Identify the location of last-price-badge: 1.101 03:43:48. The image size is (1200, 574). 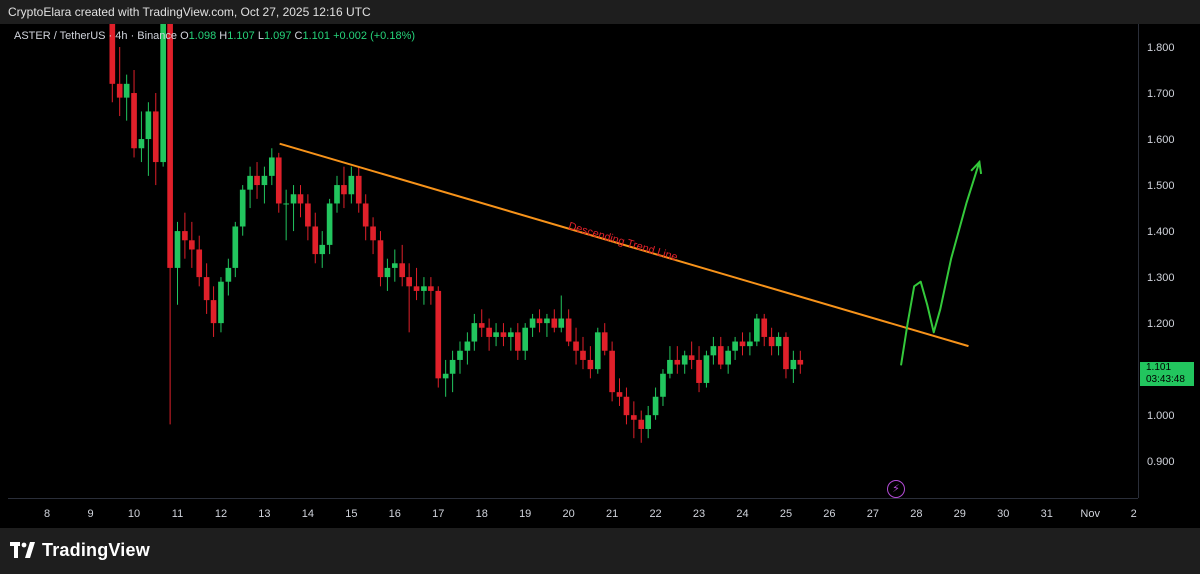
(1167, 374).